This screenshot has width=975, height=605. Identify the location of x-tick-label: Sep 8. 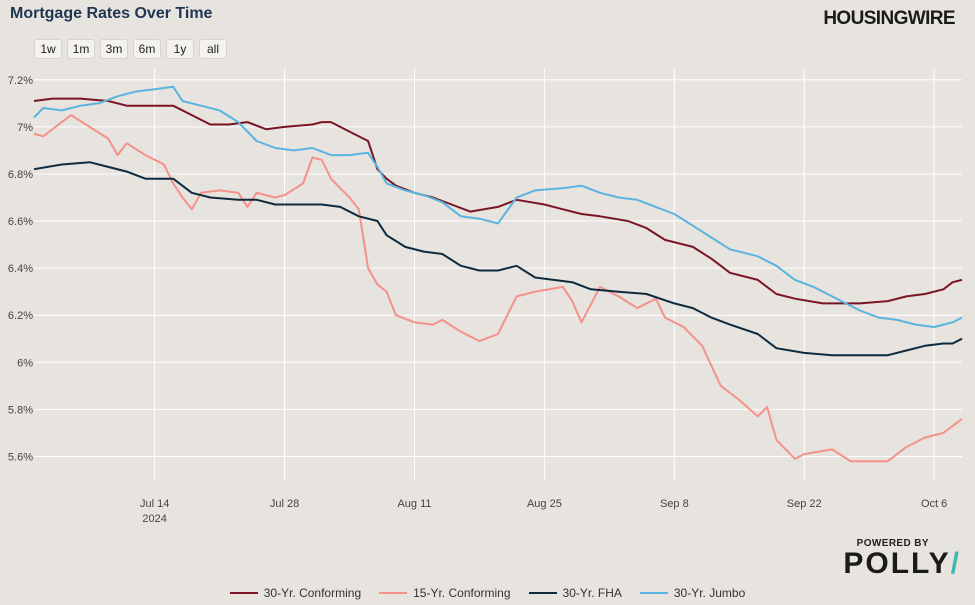
(674, 504).